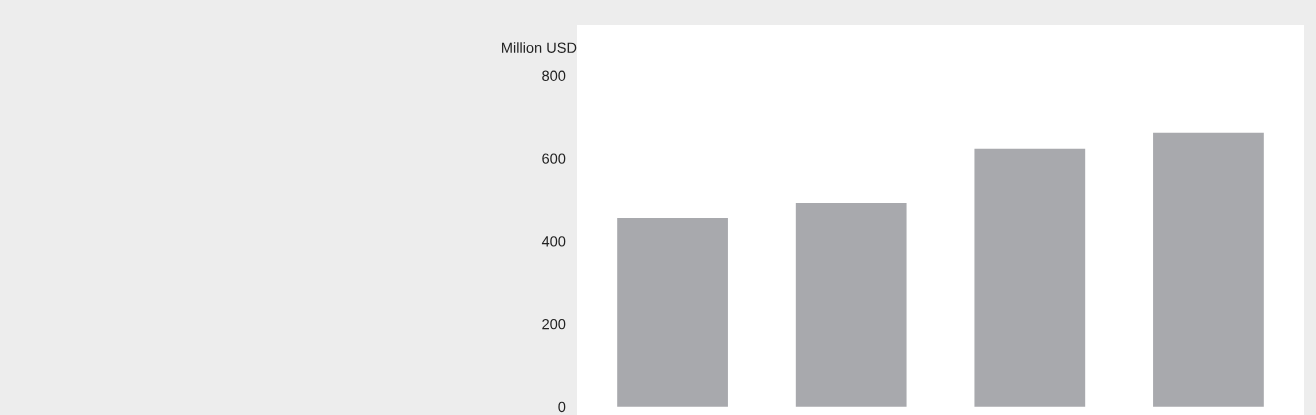 The image size is (1316, 415). Describe the element at coordinates (562, 407) in the screenshot. I see `y-tick-label: 0` at that location.